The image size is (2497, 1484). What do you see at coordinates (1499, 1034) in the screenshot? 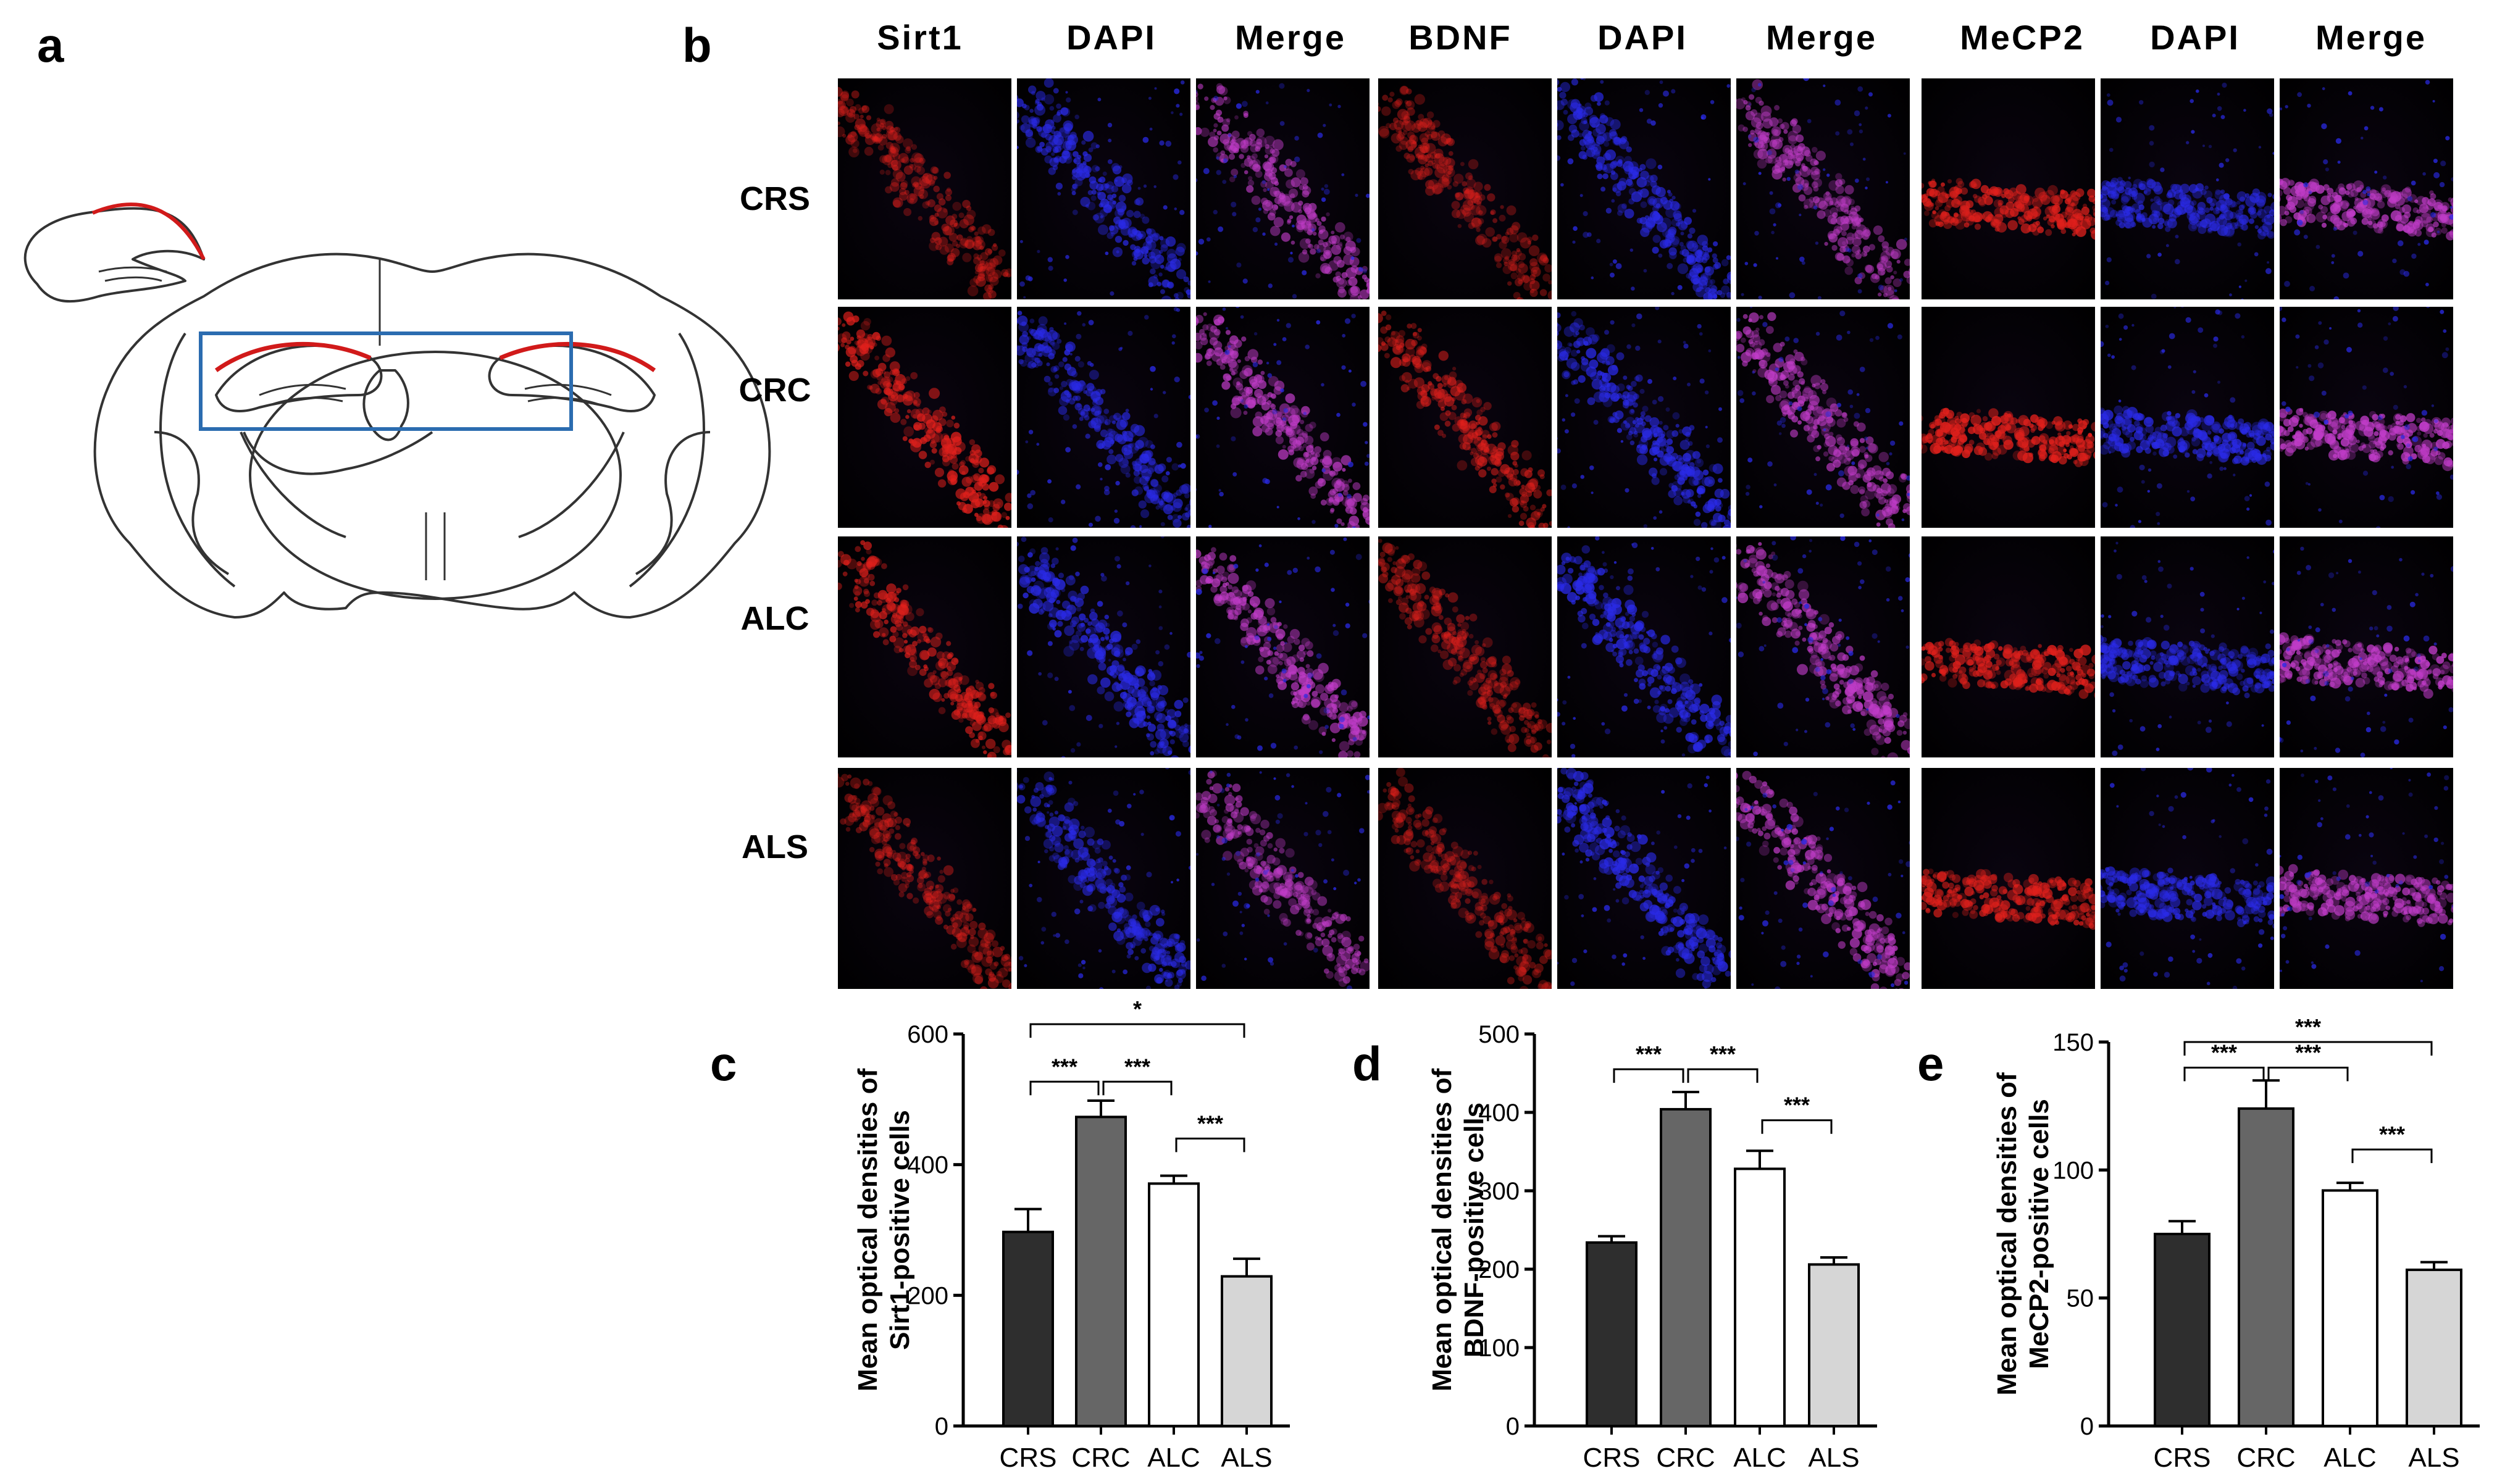
I see `y-tick-label: 500` at bounding box center [1499, 1034].